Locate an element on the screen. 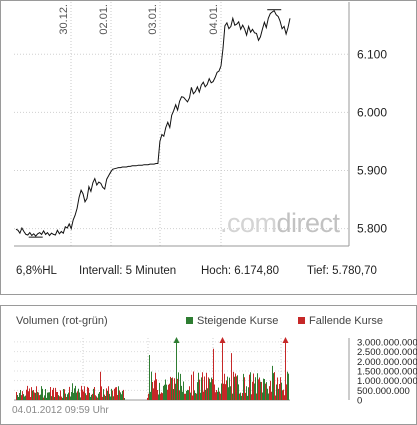  price-y-tick-label: 6.100 is located at coordinates (372, 54).